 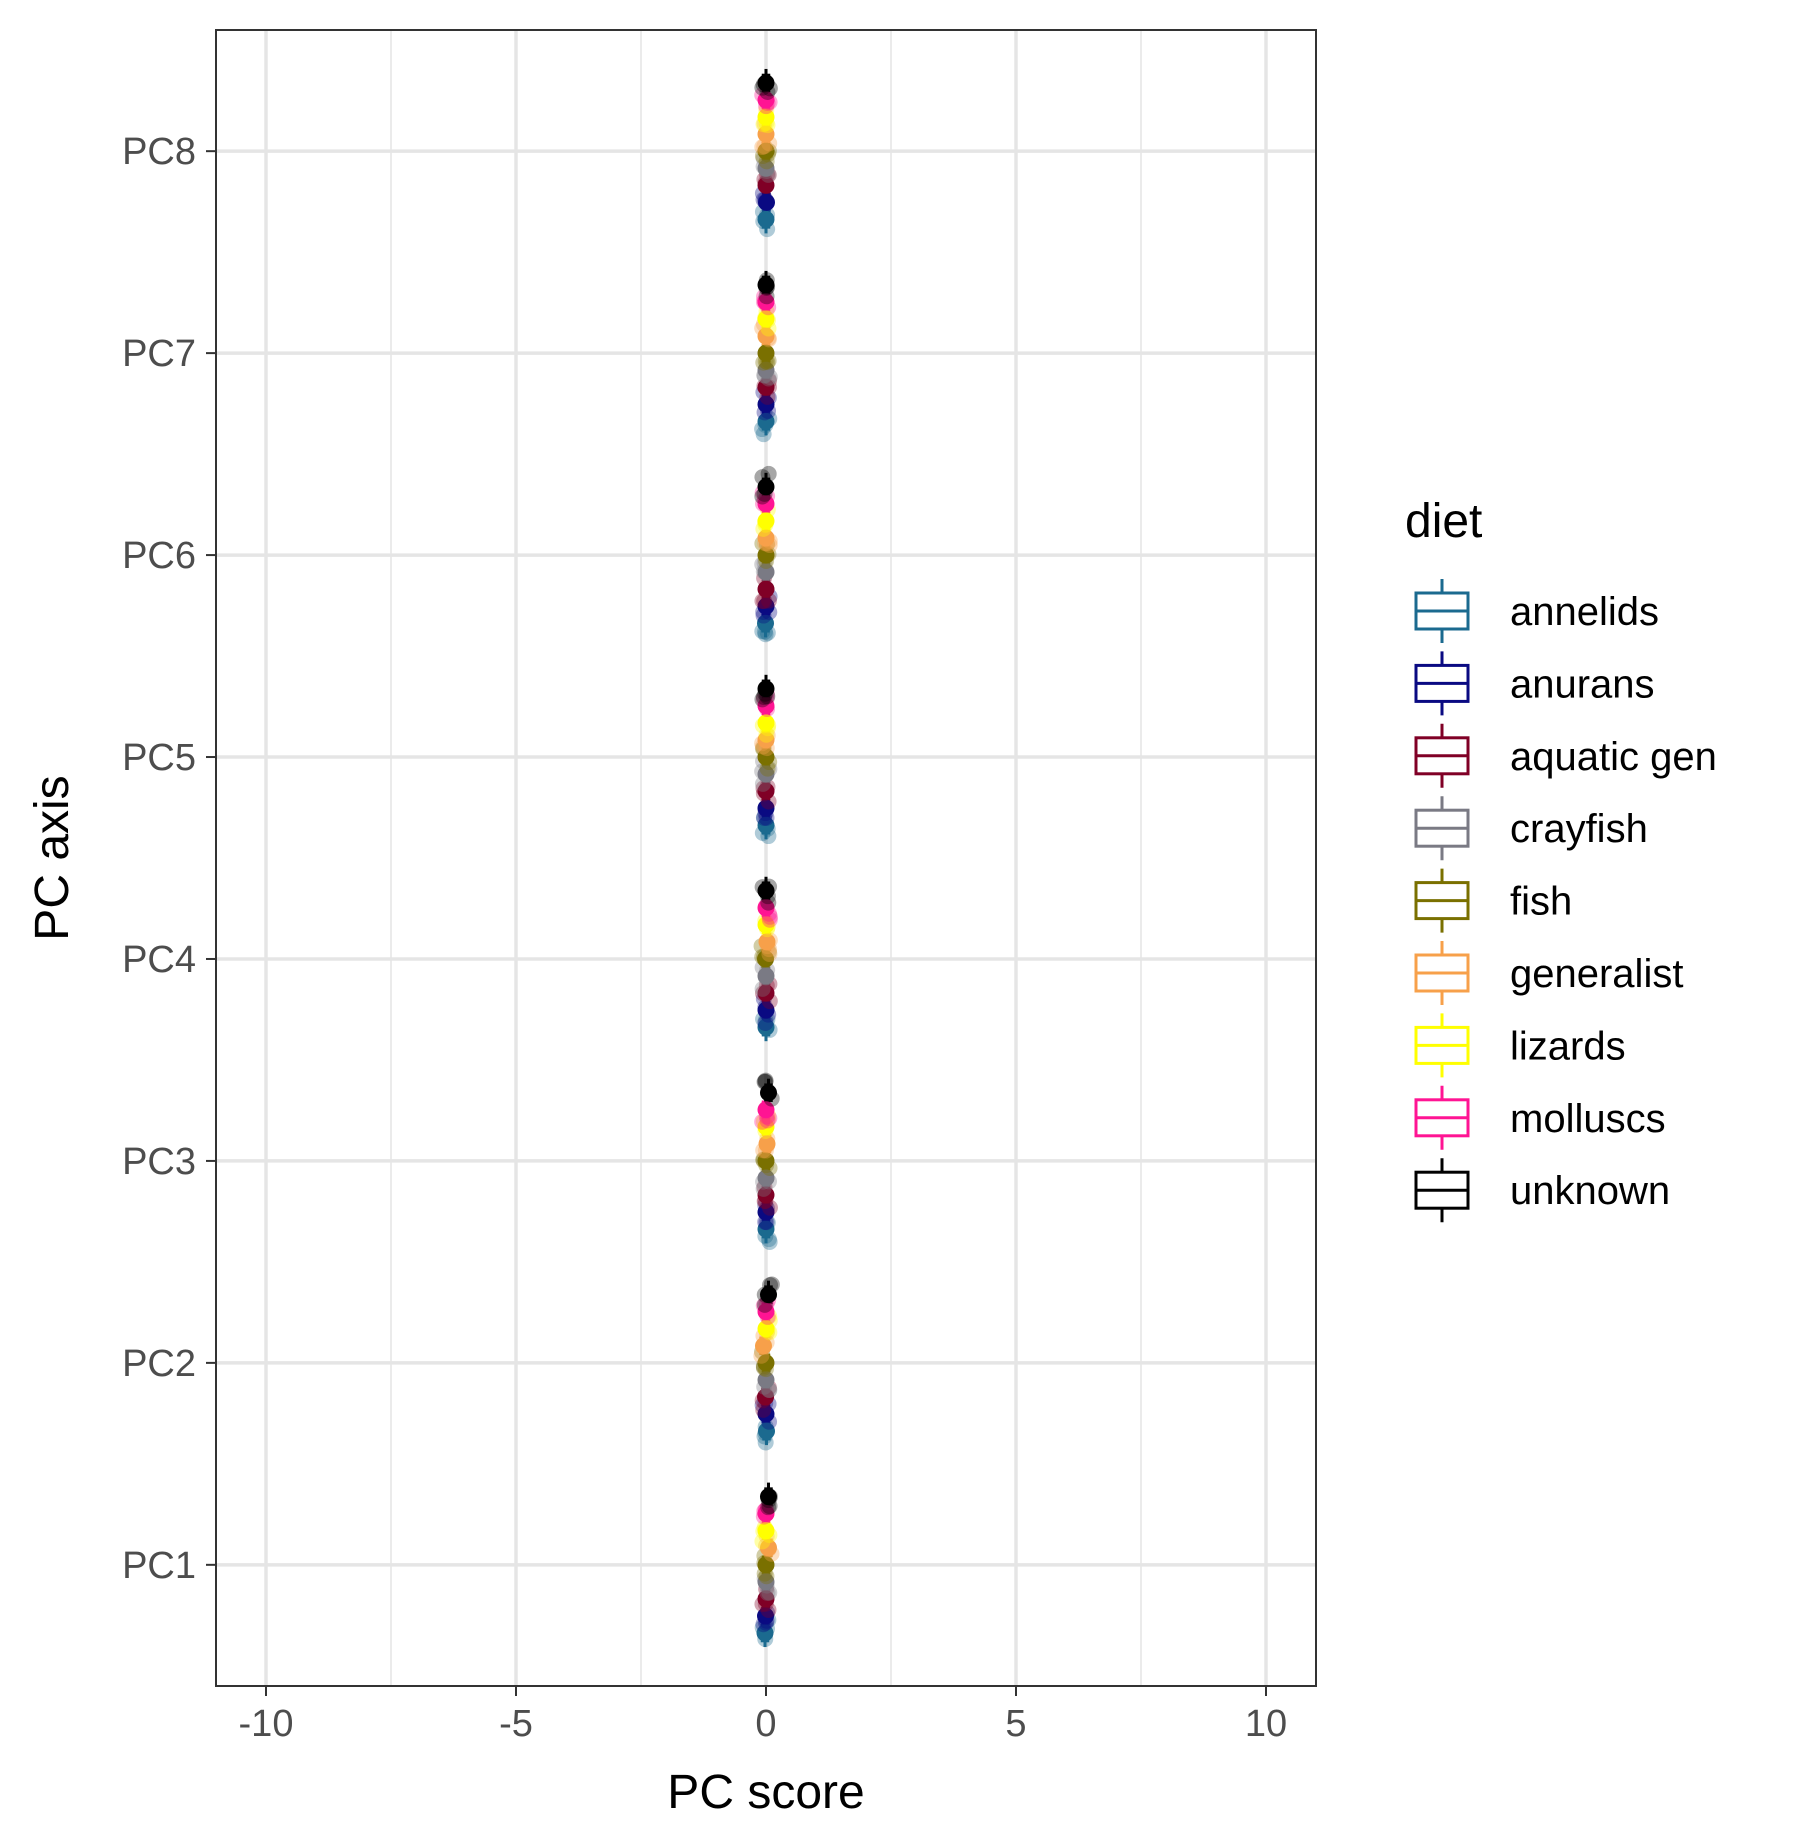 I want to click on x-tick-label: 0, so click(x=765, y=1724).